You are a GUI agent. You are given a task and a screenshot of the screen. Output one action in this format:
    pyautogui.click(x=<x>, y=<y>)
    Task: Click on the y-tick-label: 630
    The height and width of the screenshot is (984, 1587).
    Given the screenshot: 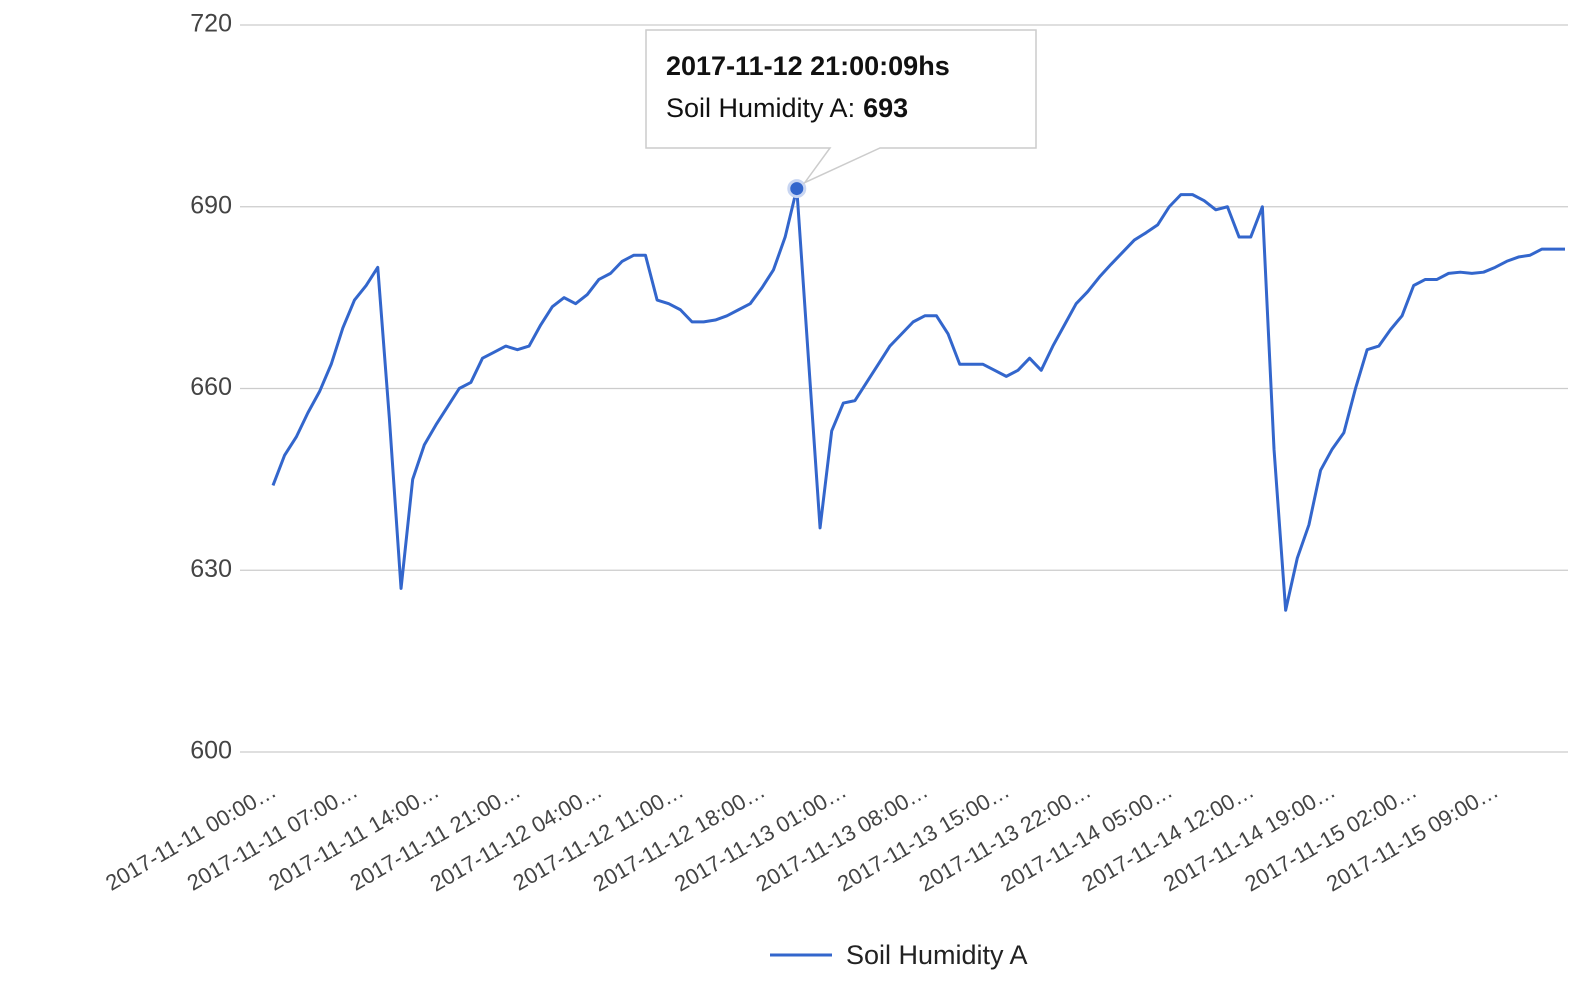 What is the action you would take?
    pyautogui.click(x=211, y=569)
    